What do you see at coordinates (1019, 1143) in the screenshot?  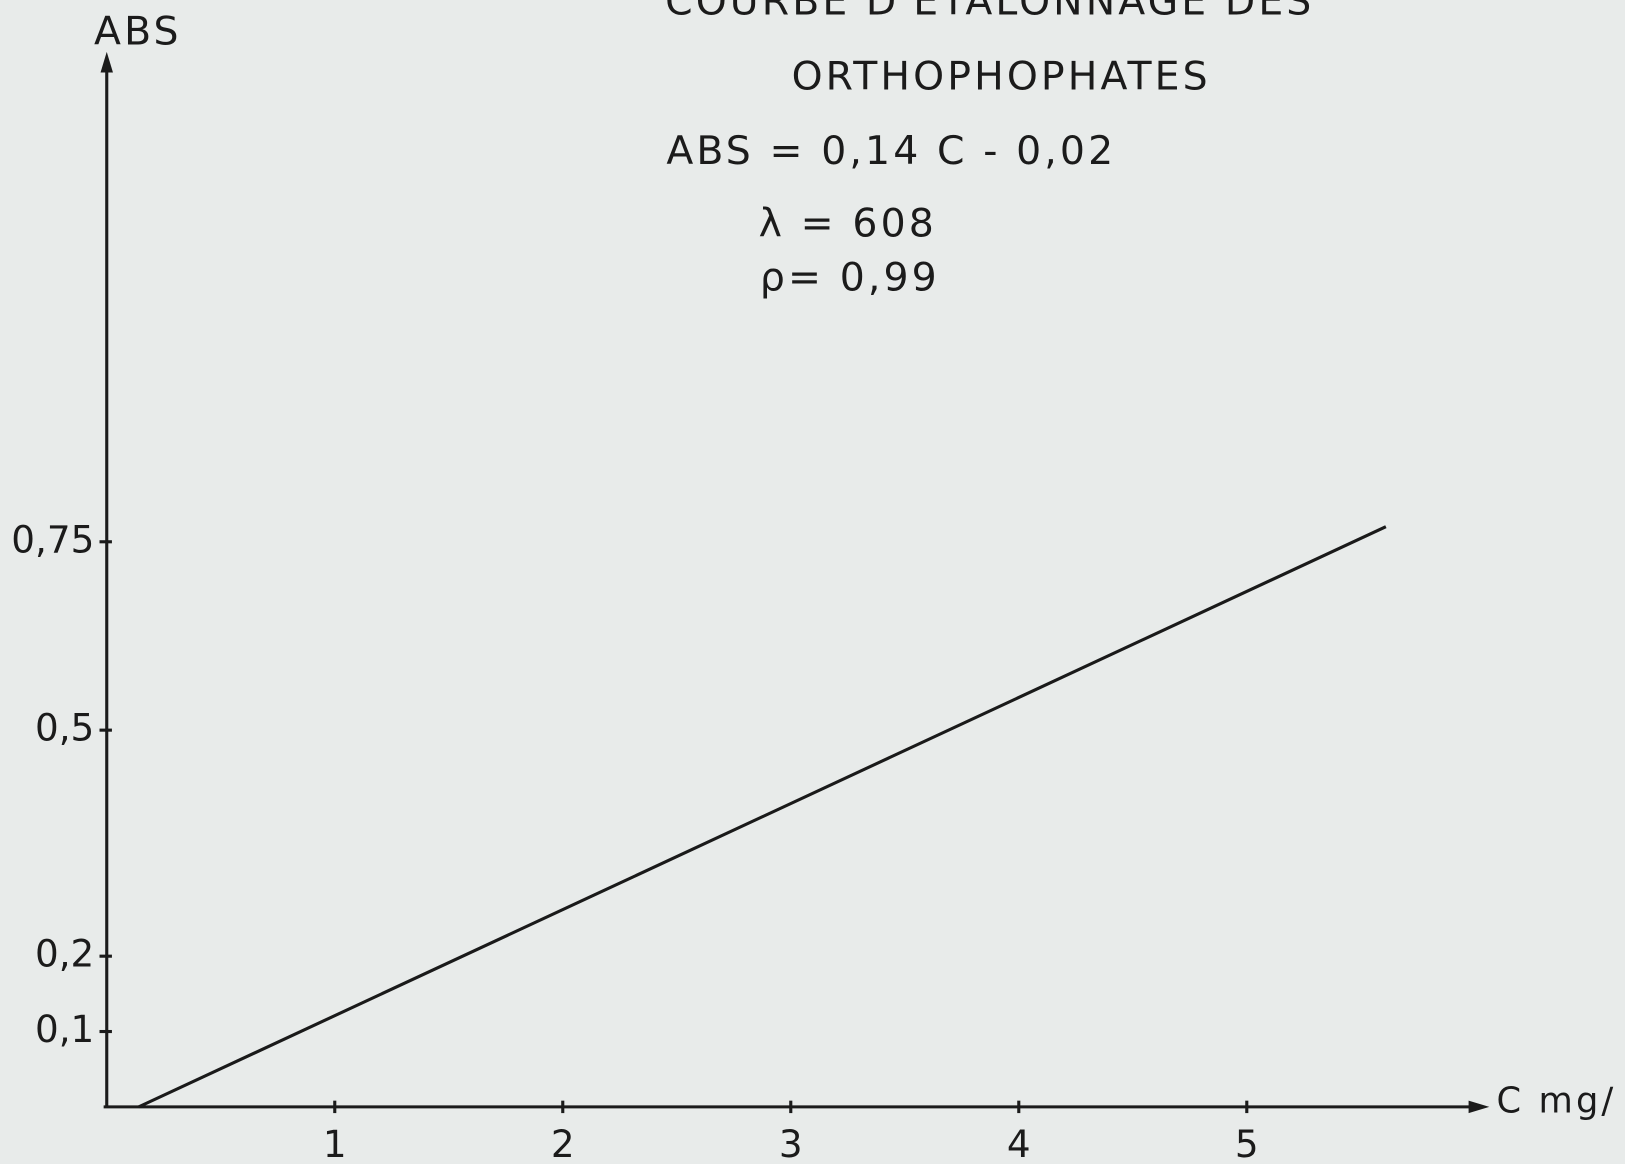 I see `x-tick-label: 4` at bounding box center [1019, 1143].